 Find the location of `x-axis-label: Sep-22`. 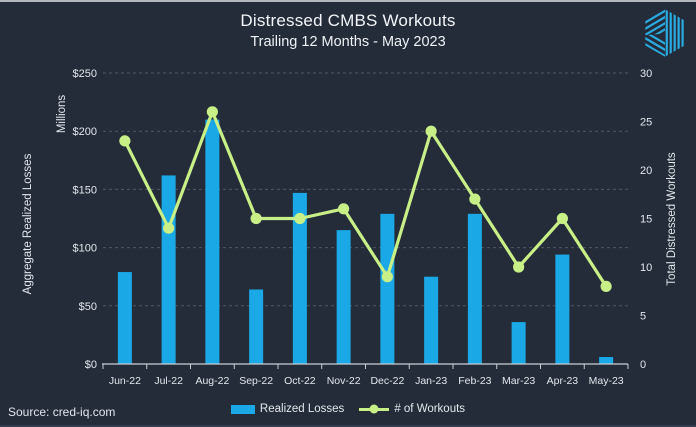

x-axis-label: Sep-22 is located at coordinates (256, 381).